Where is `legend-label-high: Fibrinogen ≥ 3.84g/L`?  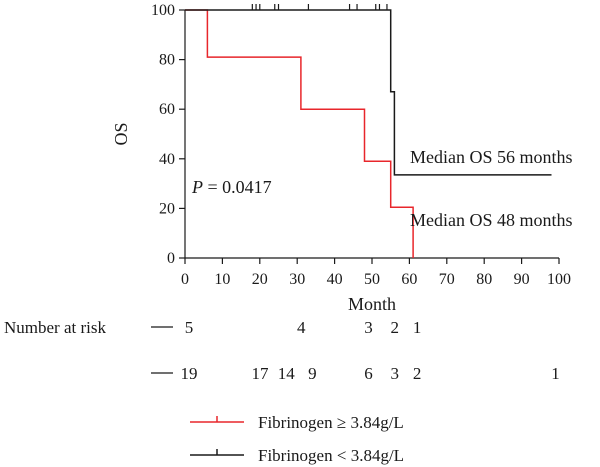 legend-label-high: Fibrinogen ≥ 3.84g/L is located at coordinates (331, 422).